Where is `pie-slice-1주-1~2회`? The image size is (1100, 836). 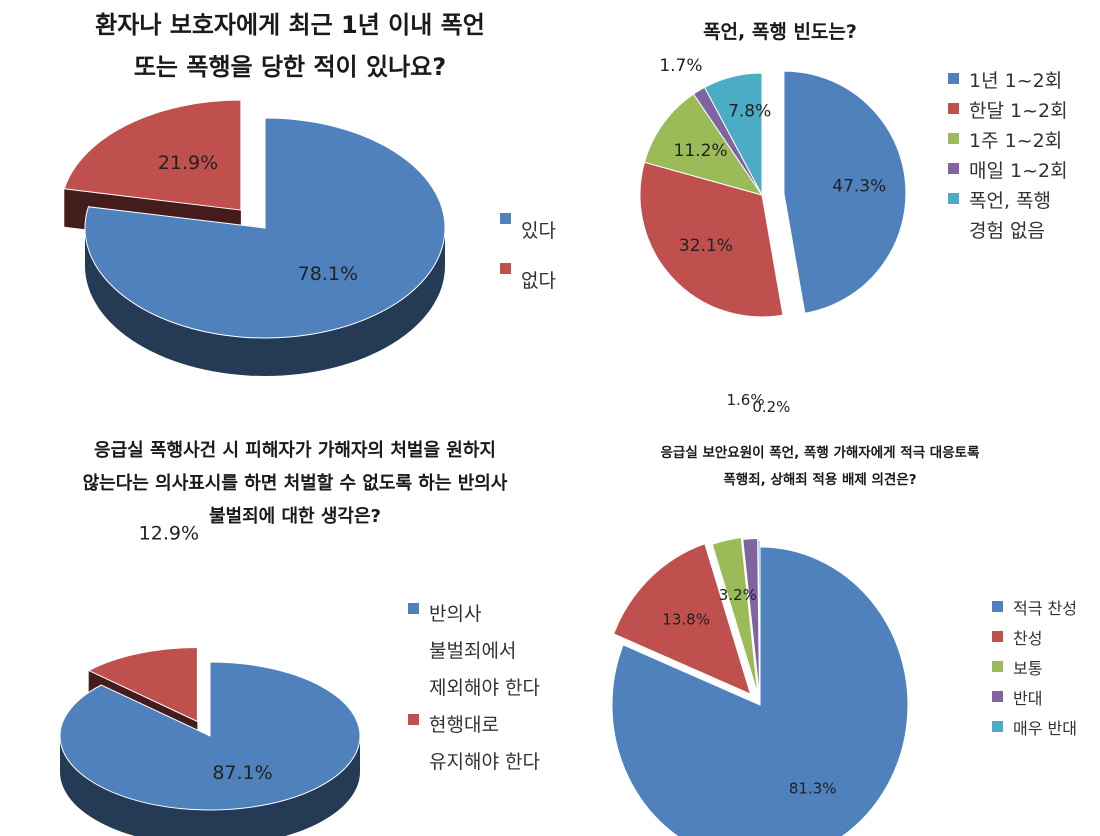
pie-slice-1주-1~2회 is located at coordinates (703, 144).